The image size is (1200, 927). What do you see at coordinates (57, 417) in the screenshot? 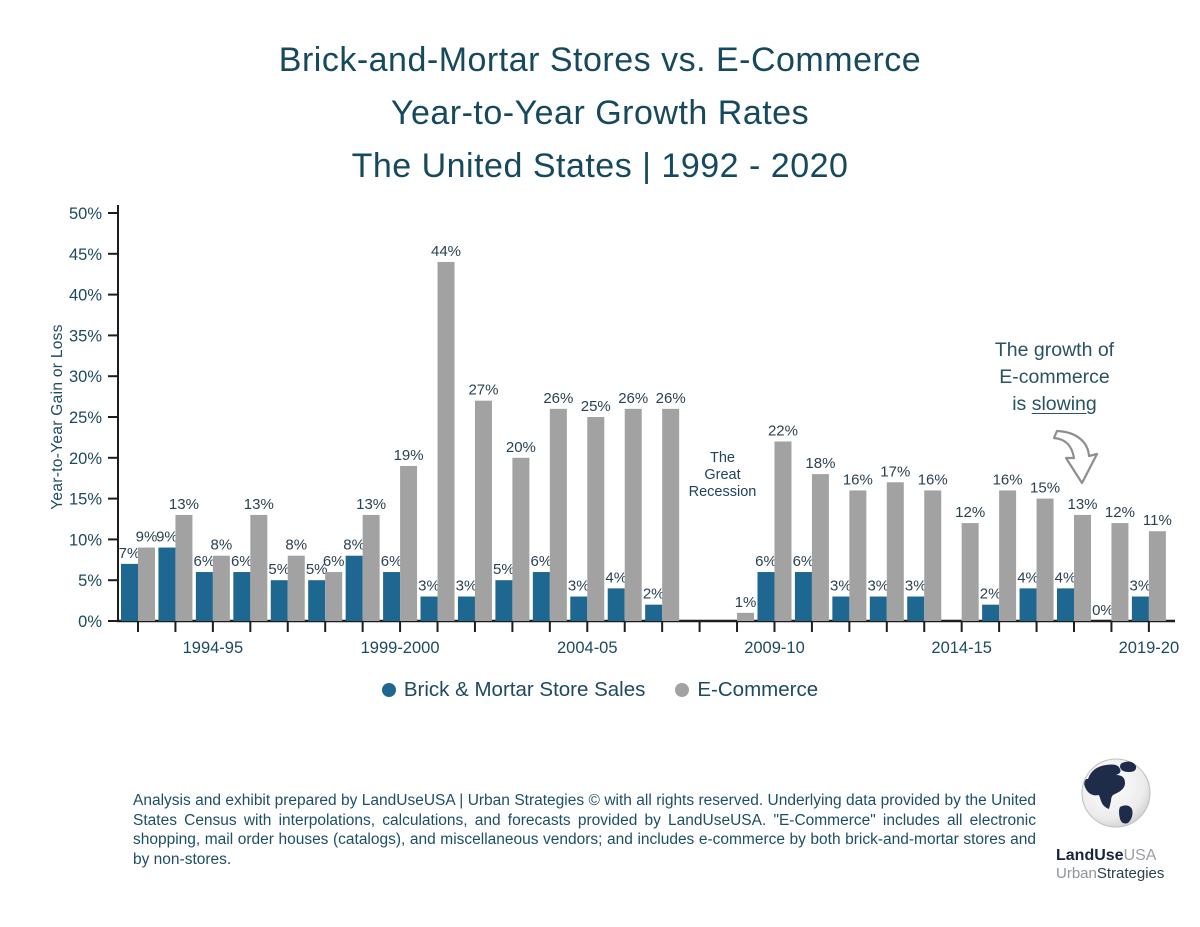
I see `y-axis-title: Year-to-Year Gain or Loss` at bounding box center [57, 417].